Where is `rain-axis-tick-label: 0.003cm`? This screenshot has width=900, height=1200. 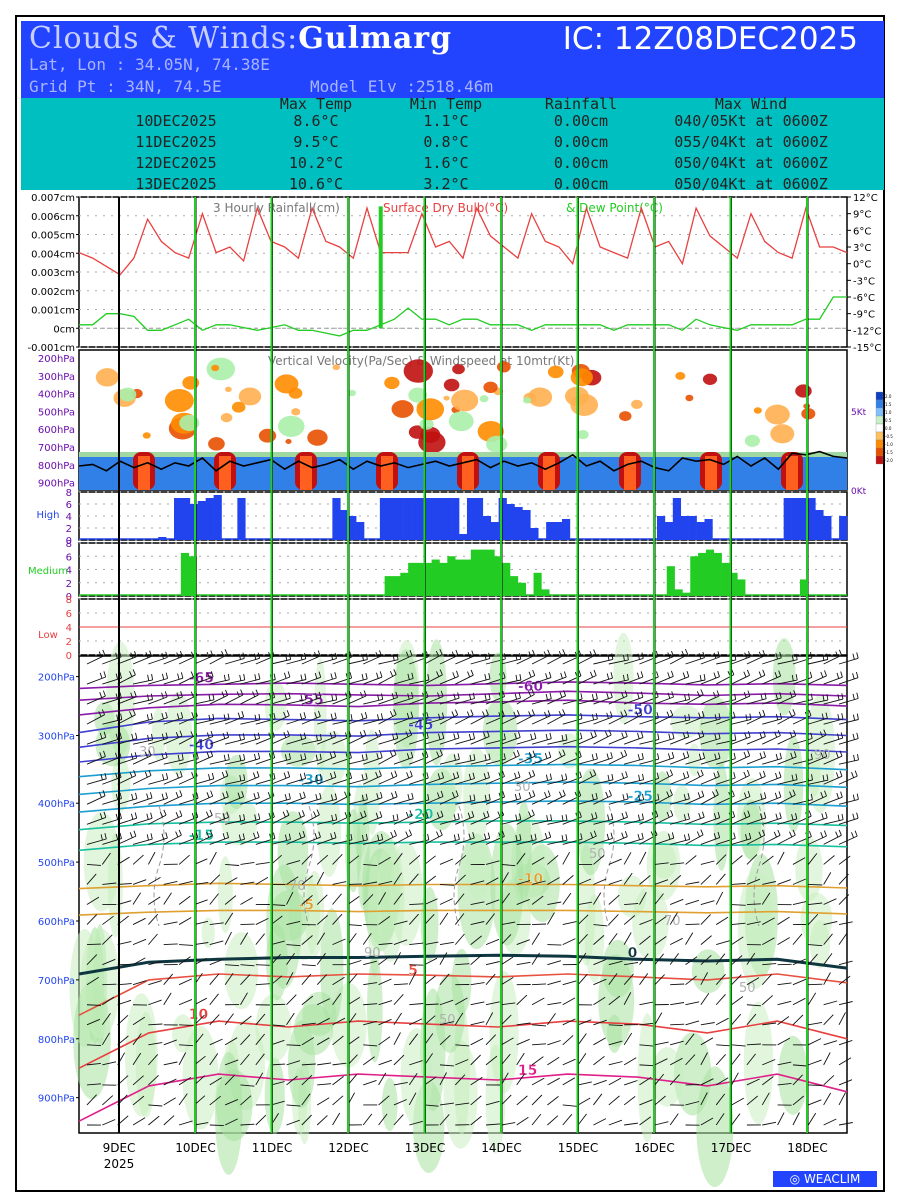 rain-axis-tick-label: 0.003cm is located at coordinates (53, 273).